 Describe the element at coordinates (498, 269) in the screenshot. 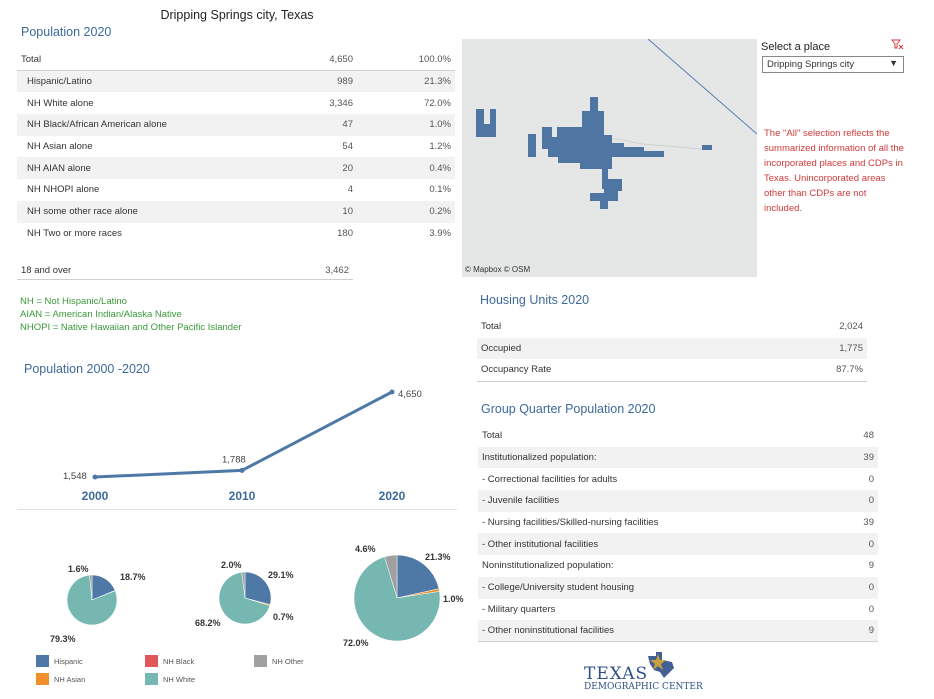

I see `map-attribution: © Mapbox © OSM` at that location.